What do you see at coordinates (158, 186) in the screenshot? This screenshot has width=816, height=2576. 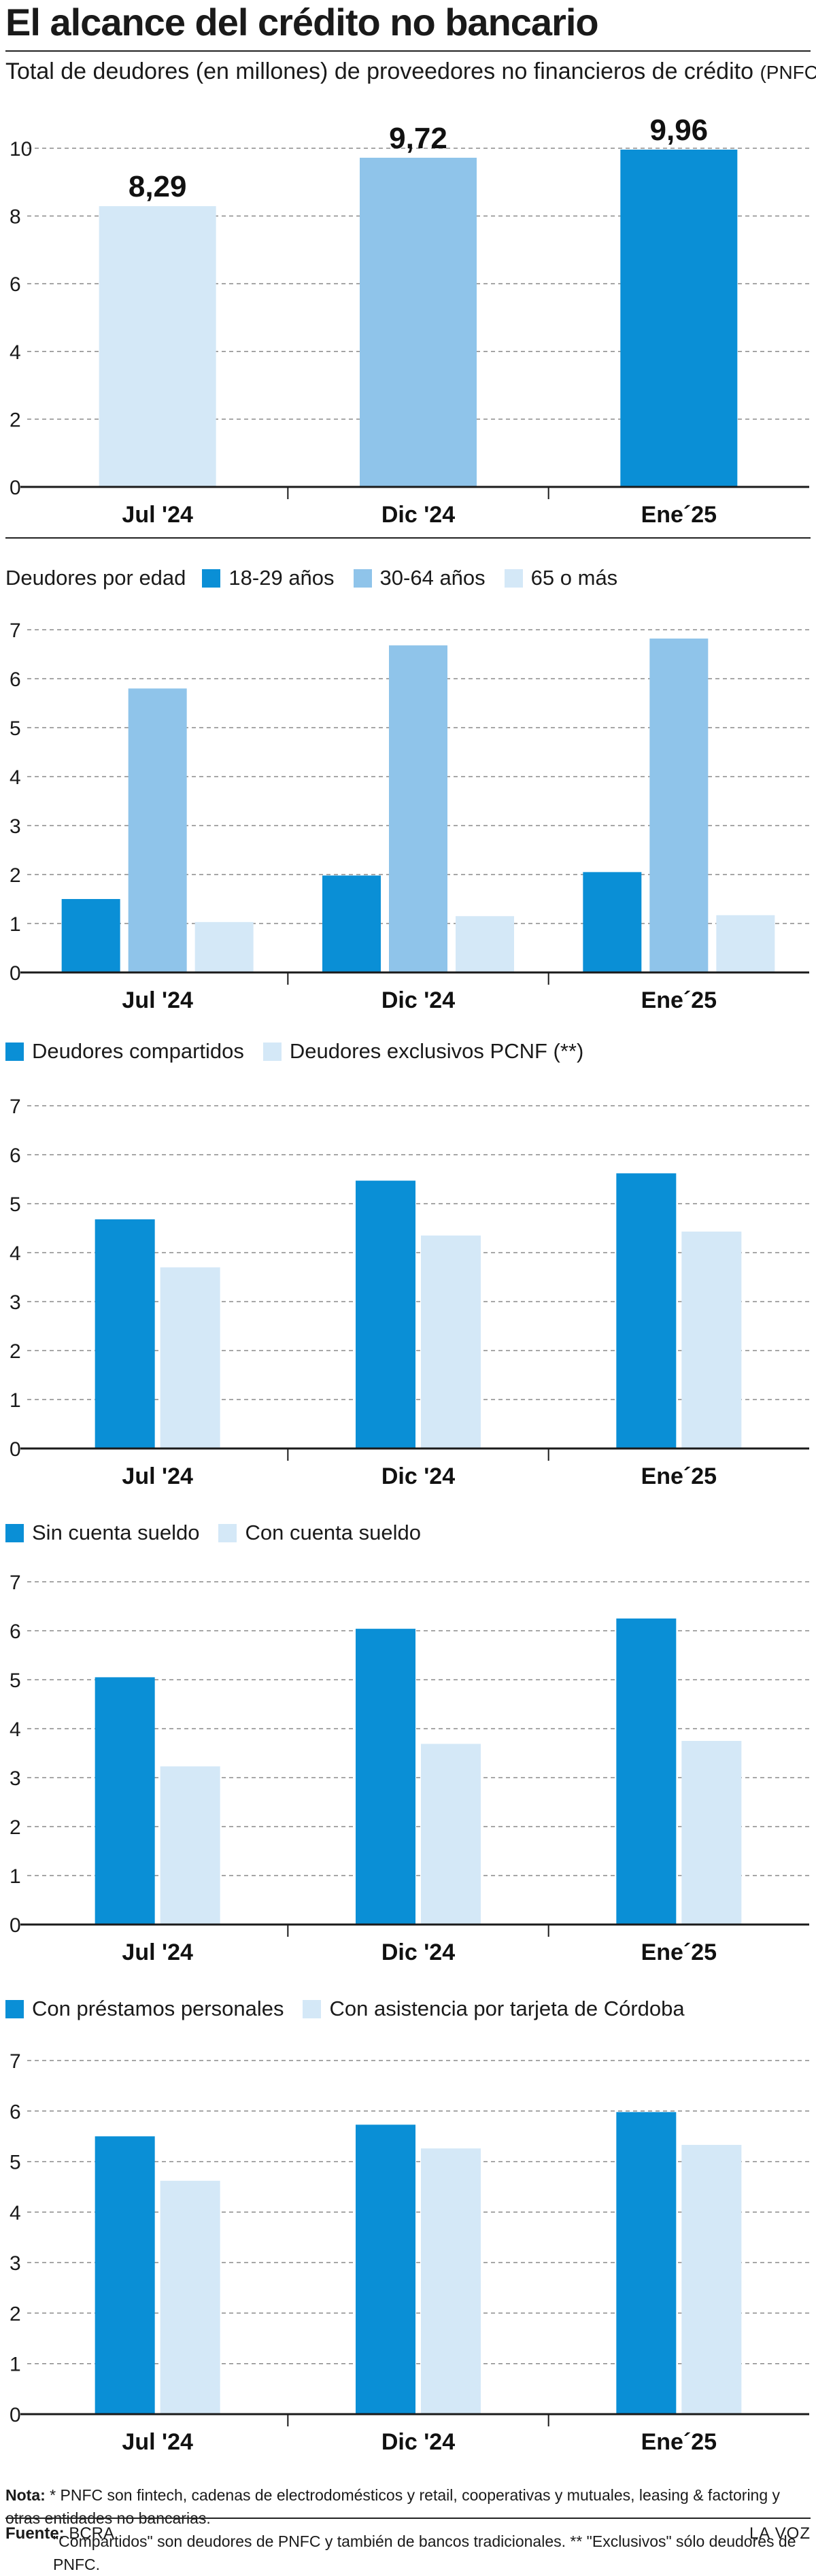 I see `data-label: 8,29` at bounding box center [158, 186].